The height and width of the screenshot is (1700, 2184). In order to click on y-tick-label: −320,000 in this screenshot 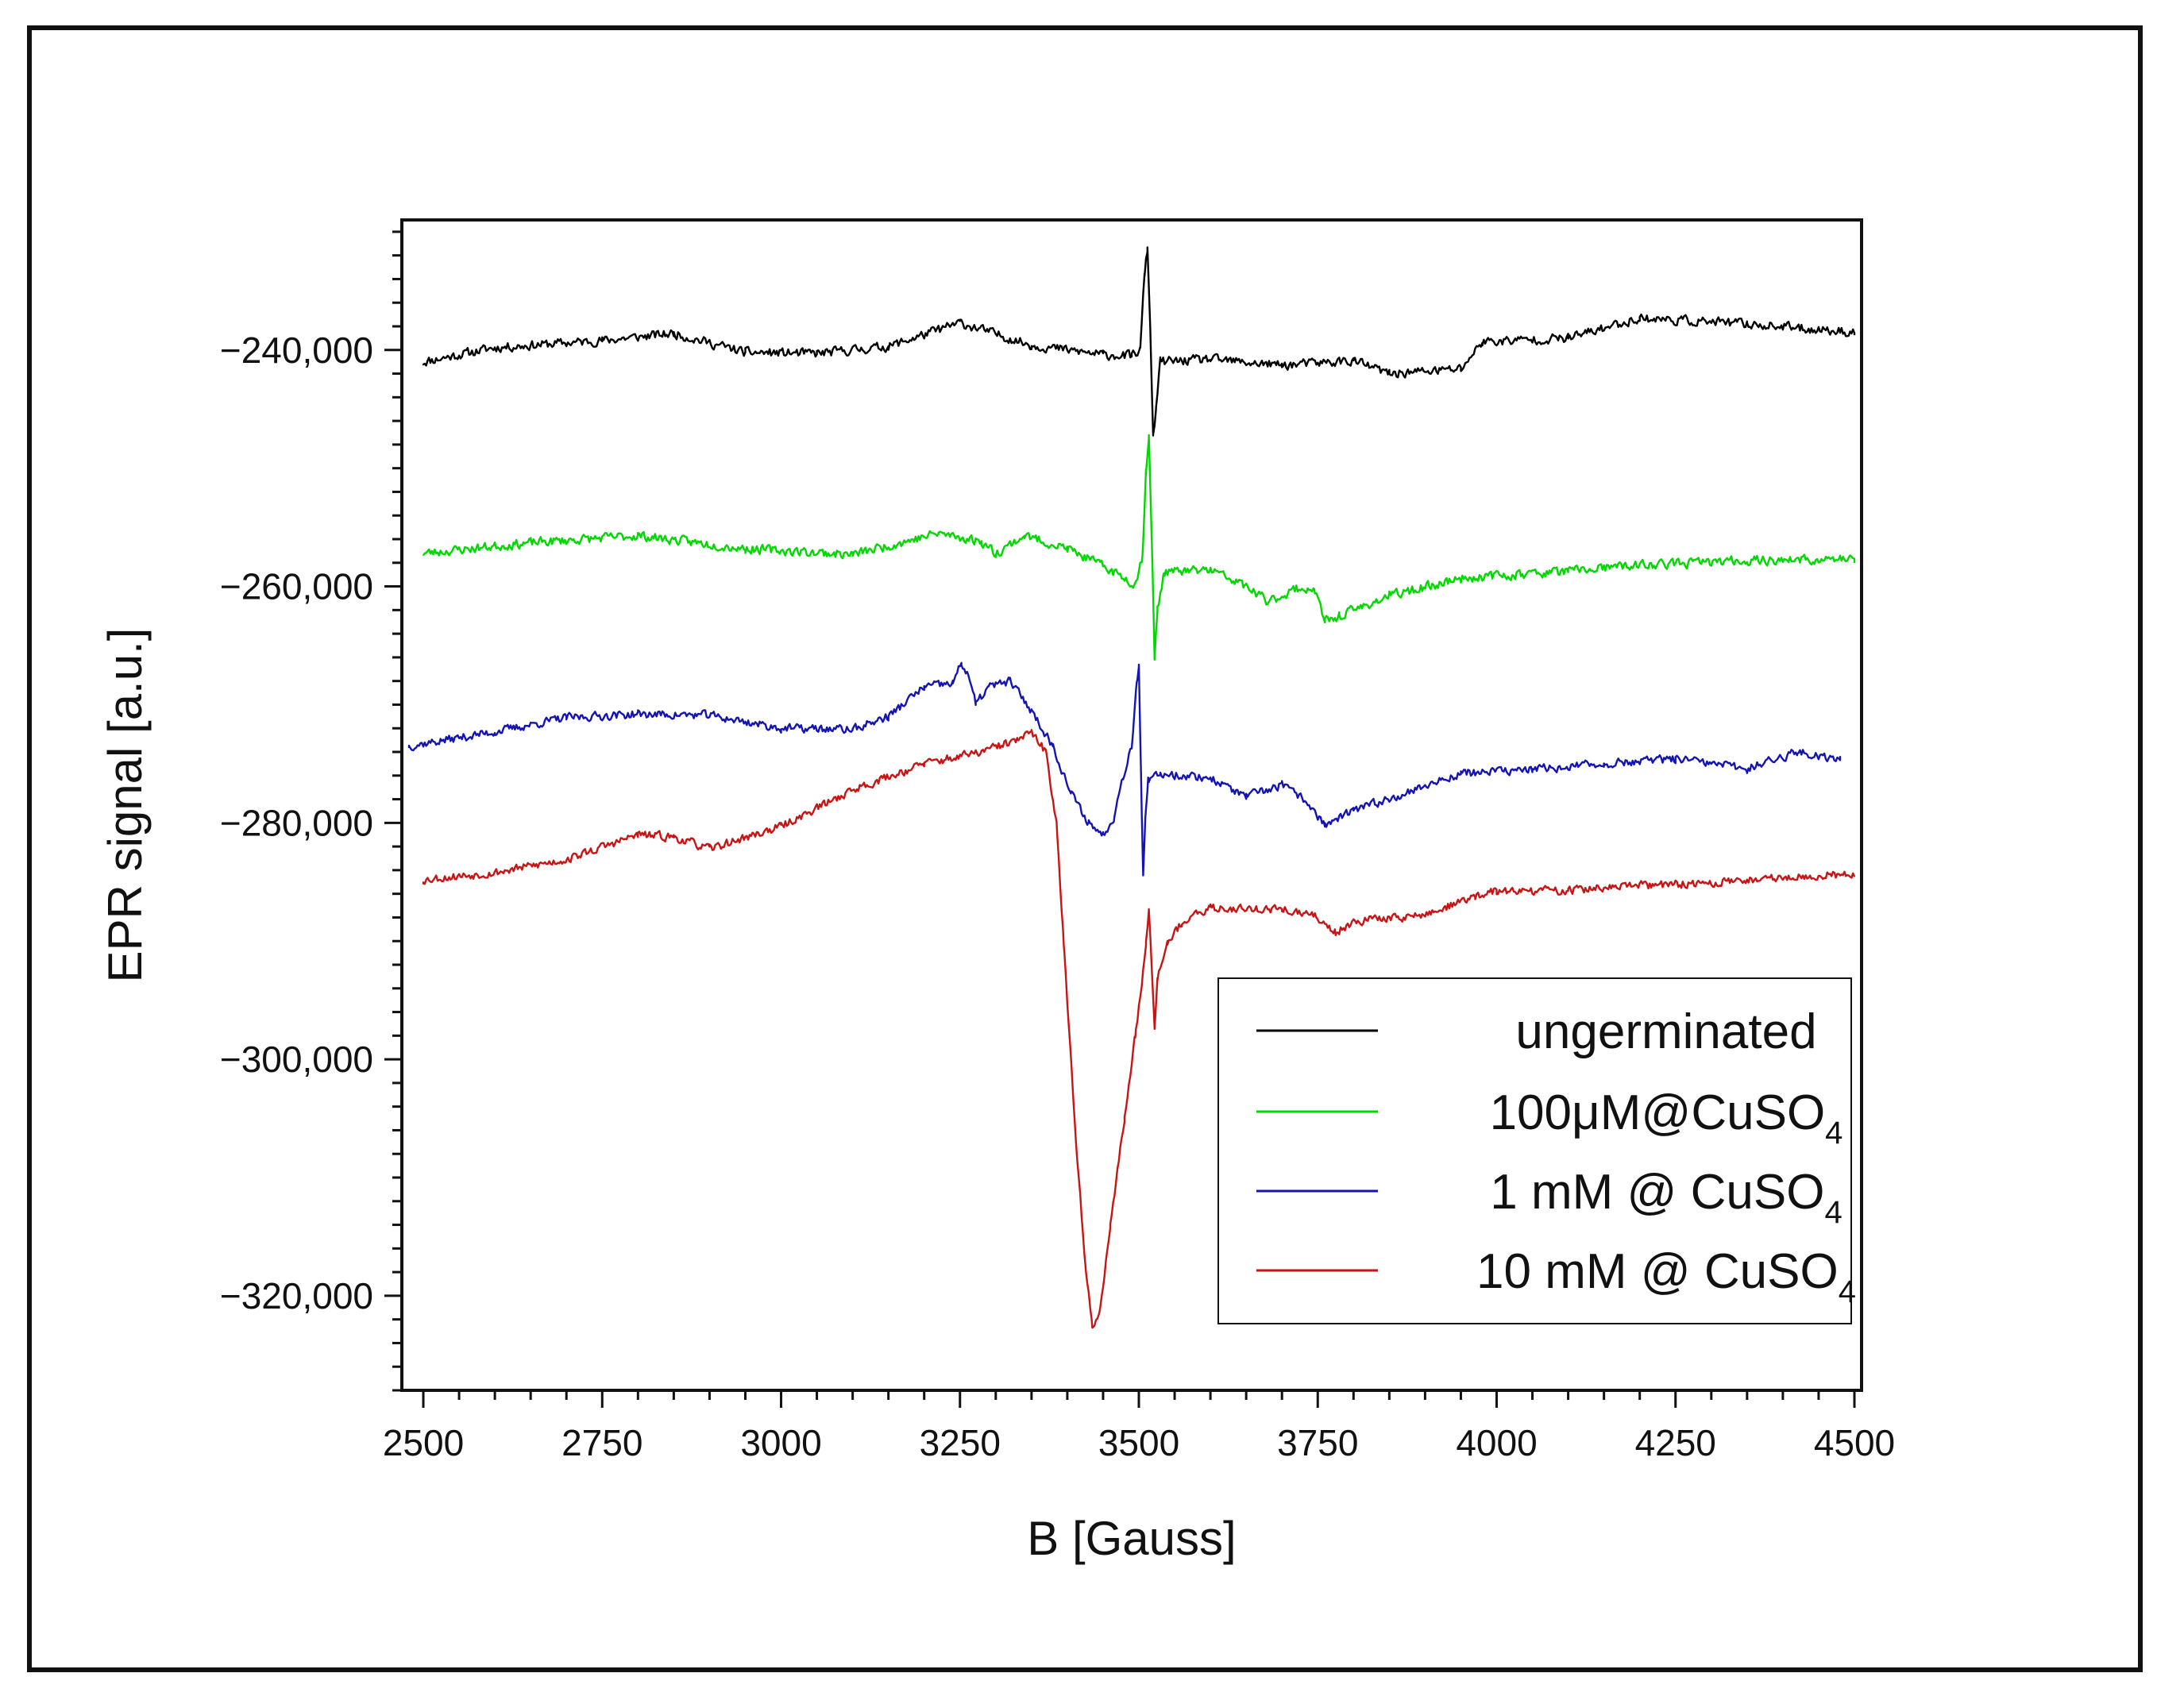, I will do `click(296, 1295)`.